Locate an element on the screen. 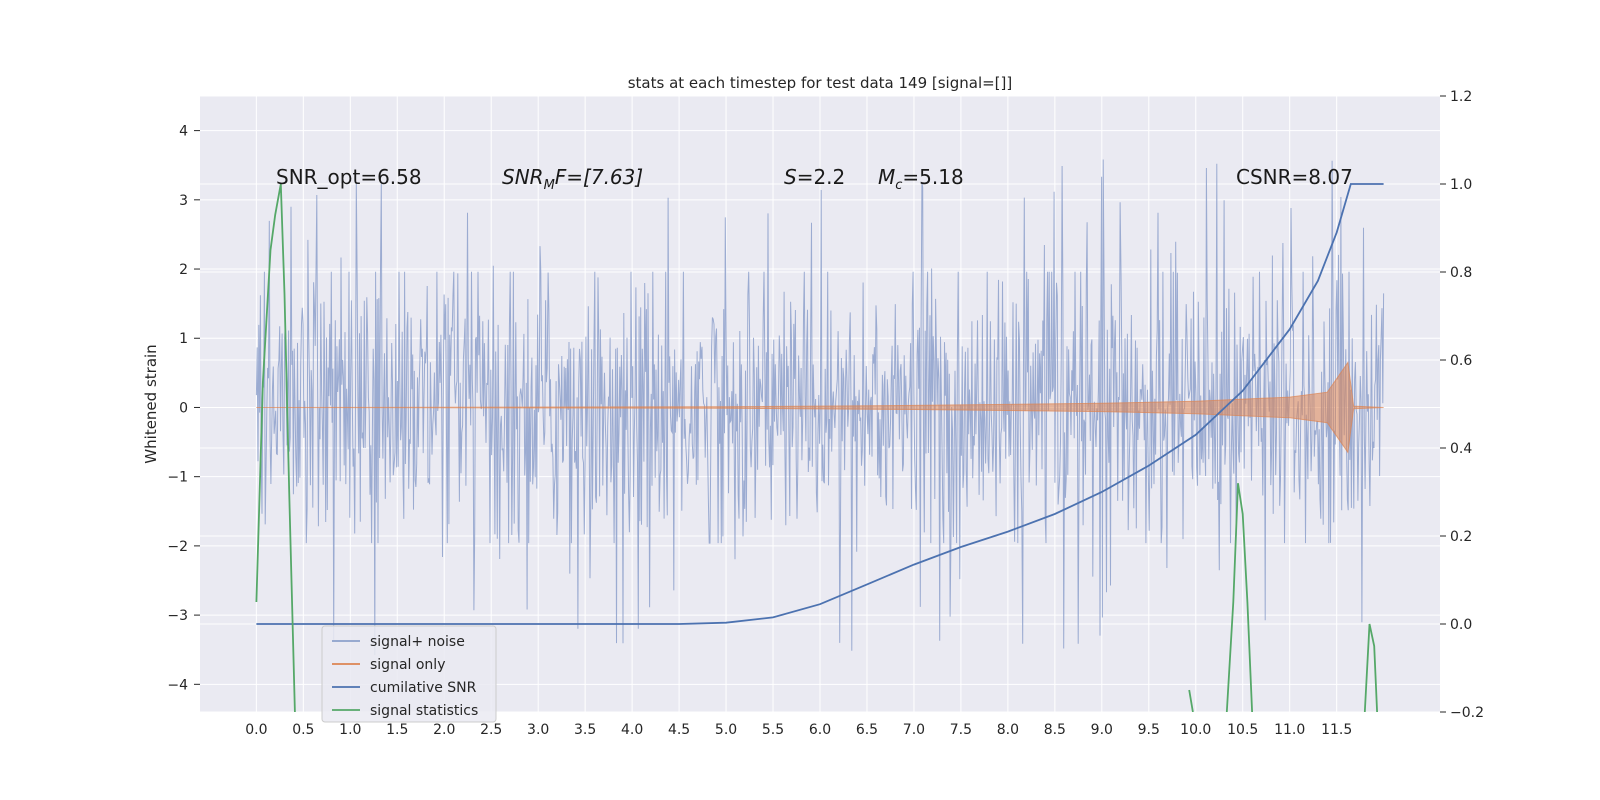  x-tick-label: 3.0 is located at coordinates (538, 730).